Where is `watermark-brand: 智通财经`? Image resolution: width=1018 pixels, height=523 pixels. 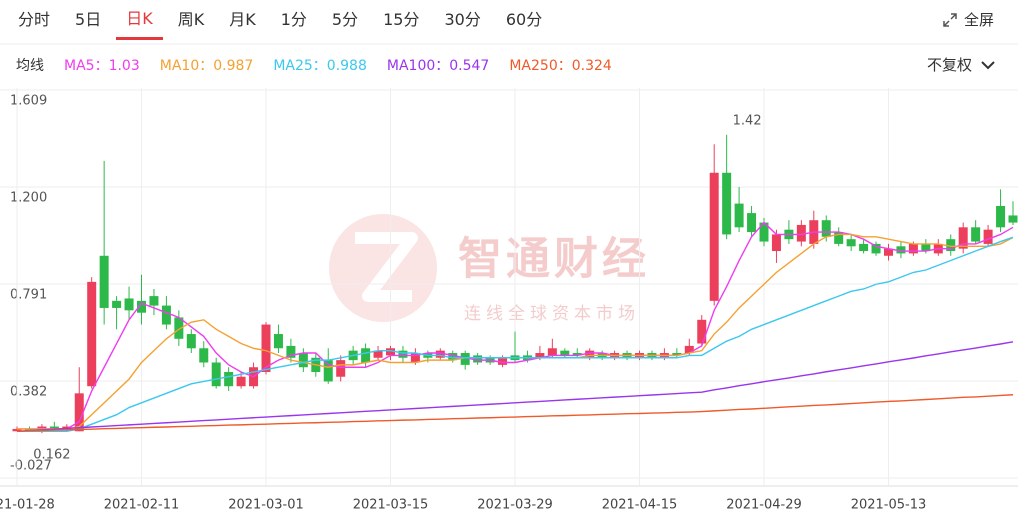
watermark-brand: 智通财经 is located at coordinates (554, 259).